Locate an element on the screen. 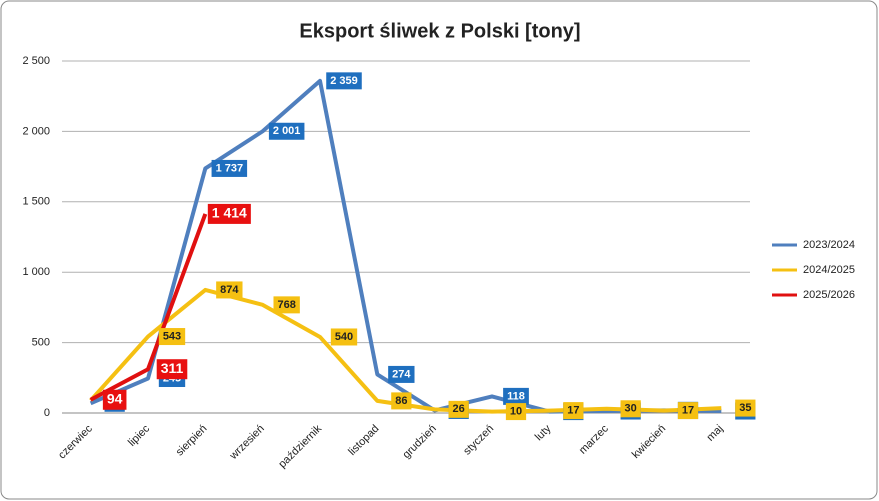  data-label-text: 311 is located at coordinates (172, 368).